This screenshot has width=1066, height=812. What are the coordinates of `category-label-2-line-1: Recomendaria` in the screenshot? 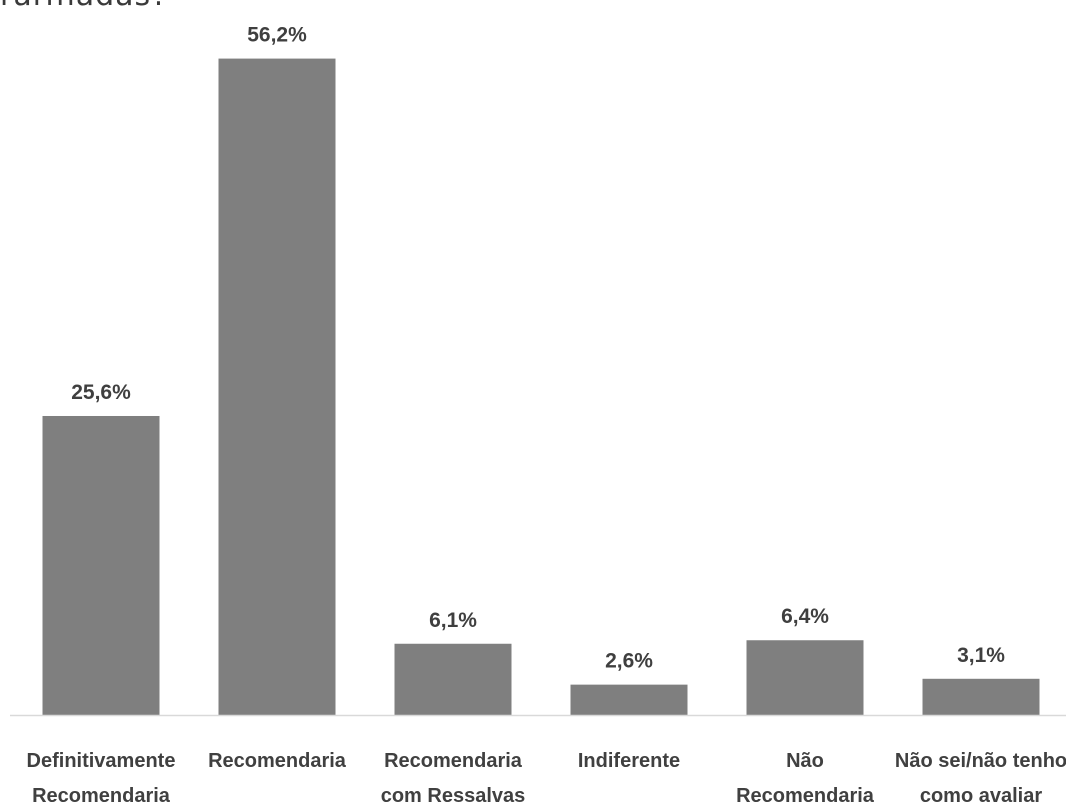 It's located at (277, 761).